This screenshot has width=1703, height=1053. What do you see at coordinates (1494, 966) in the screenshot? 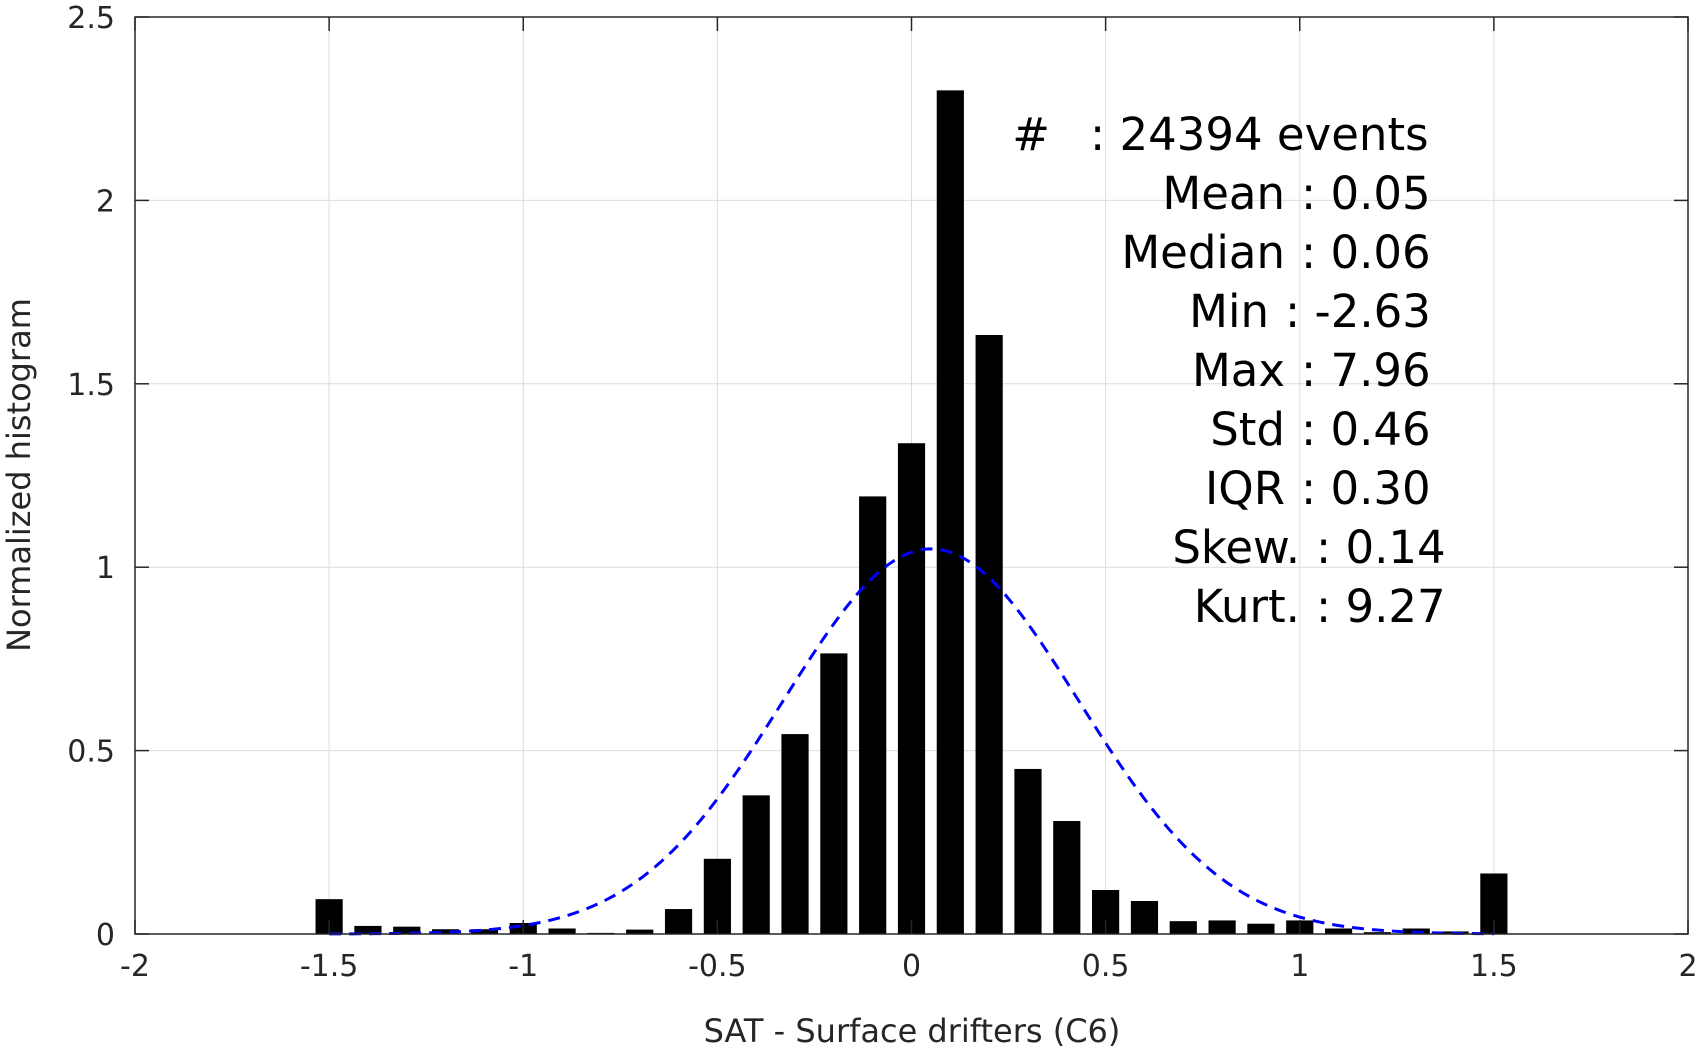
I see `x-tick-label: 1.5` at bounding box center [1494, 966].